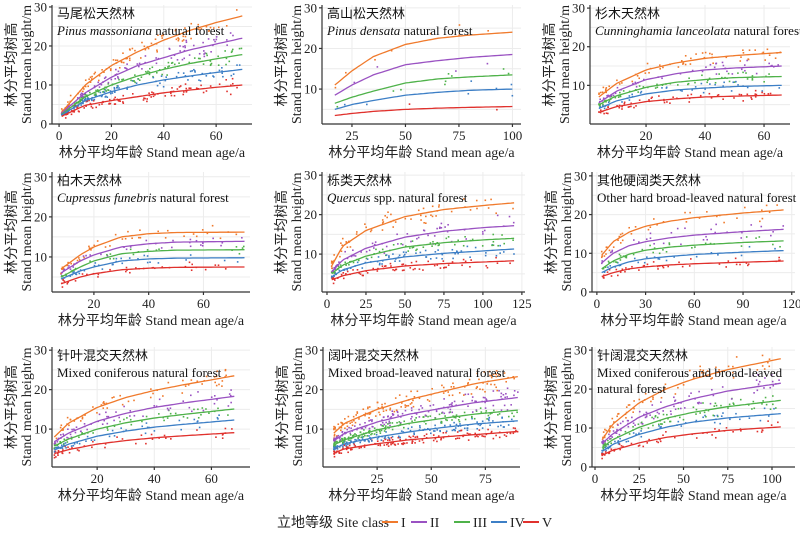 The image size is (800, 538). What do you see at coordinates (697, 30) in the screenshot?
I see `panel-title-en: Cunninghamia lanceolata natural forest` at bounding box center [697, 30].